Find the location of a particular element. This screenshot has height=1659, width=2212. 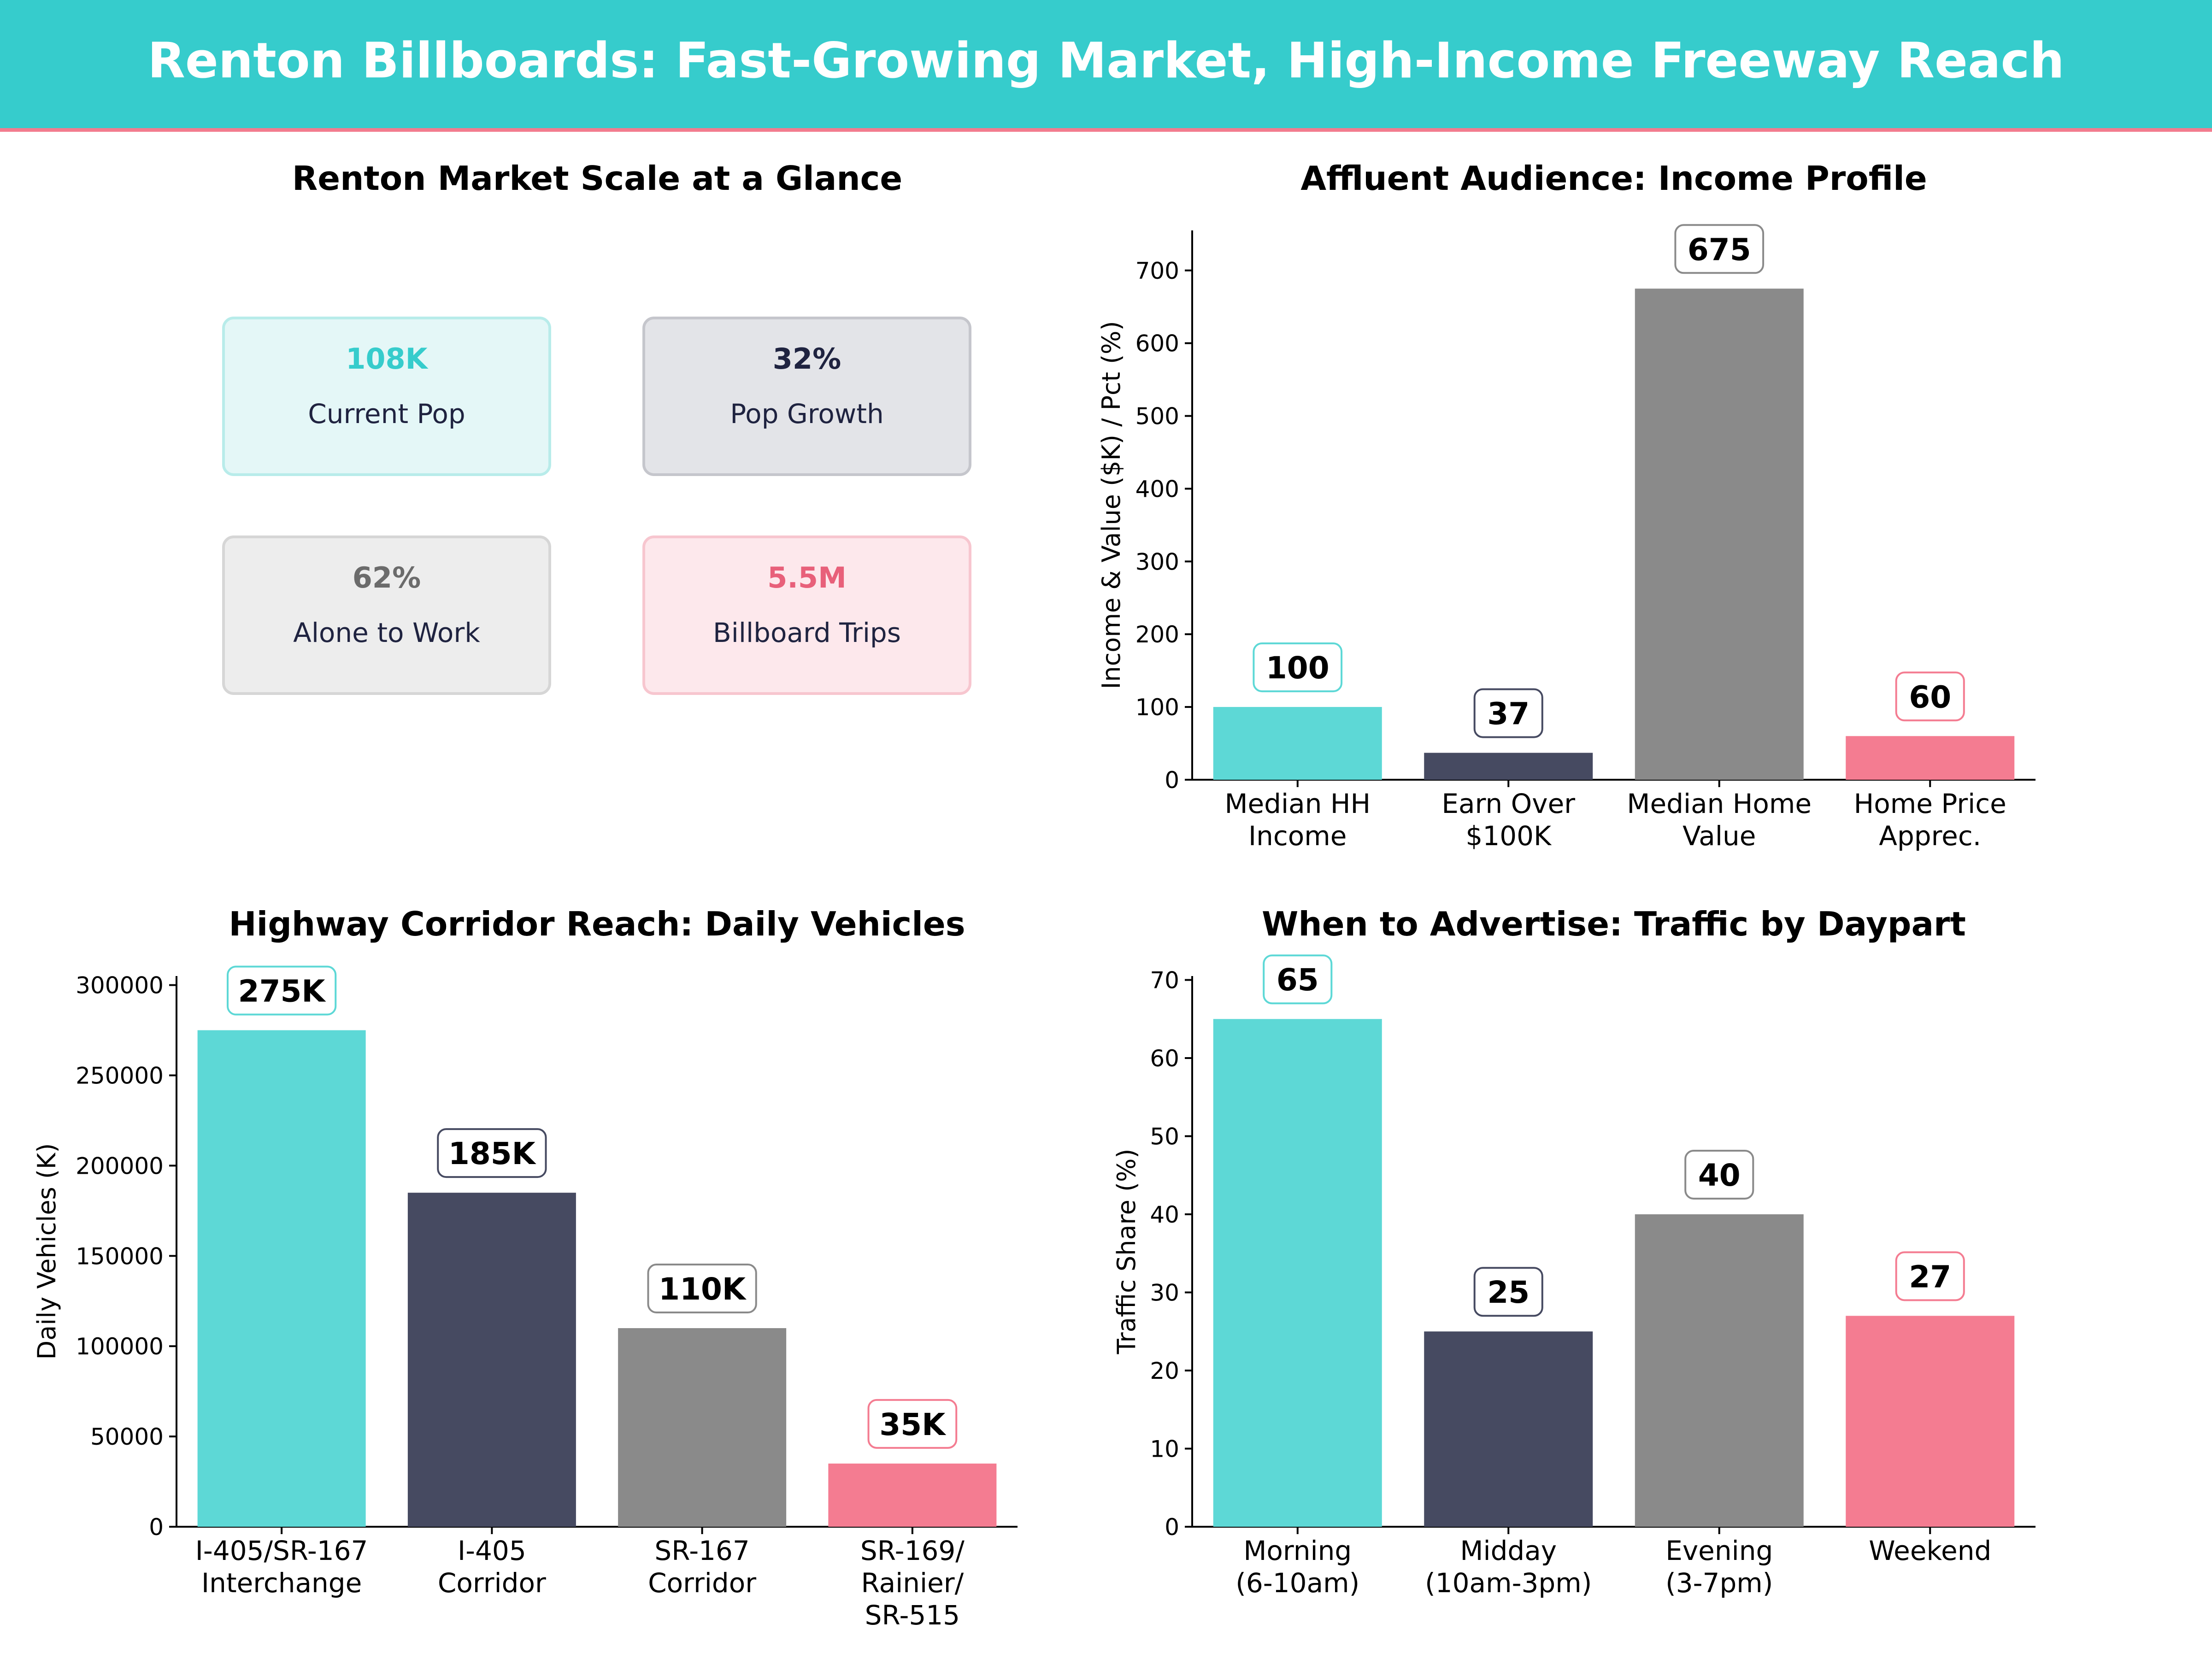

data-label: 60 is located at coordinates (1930, 697).